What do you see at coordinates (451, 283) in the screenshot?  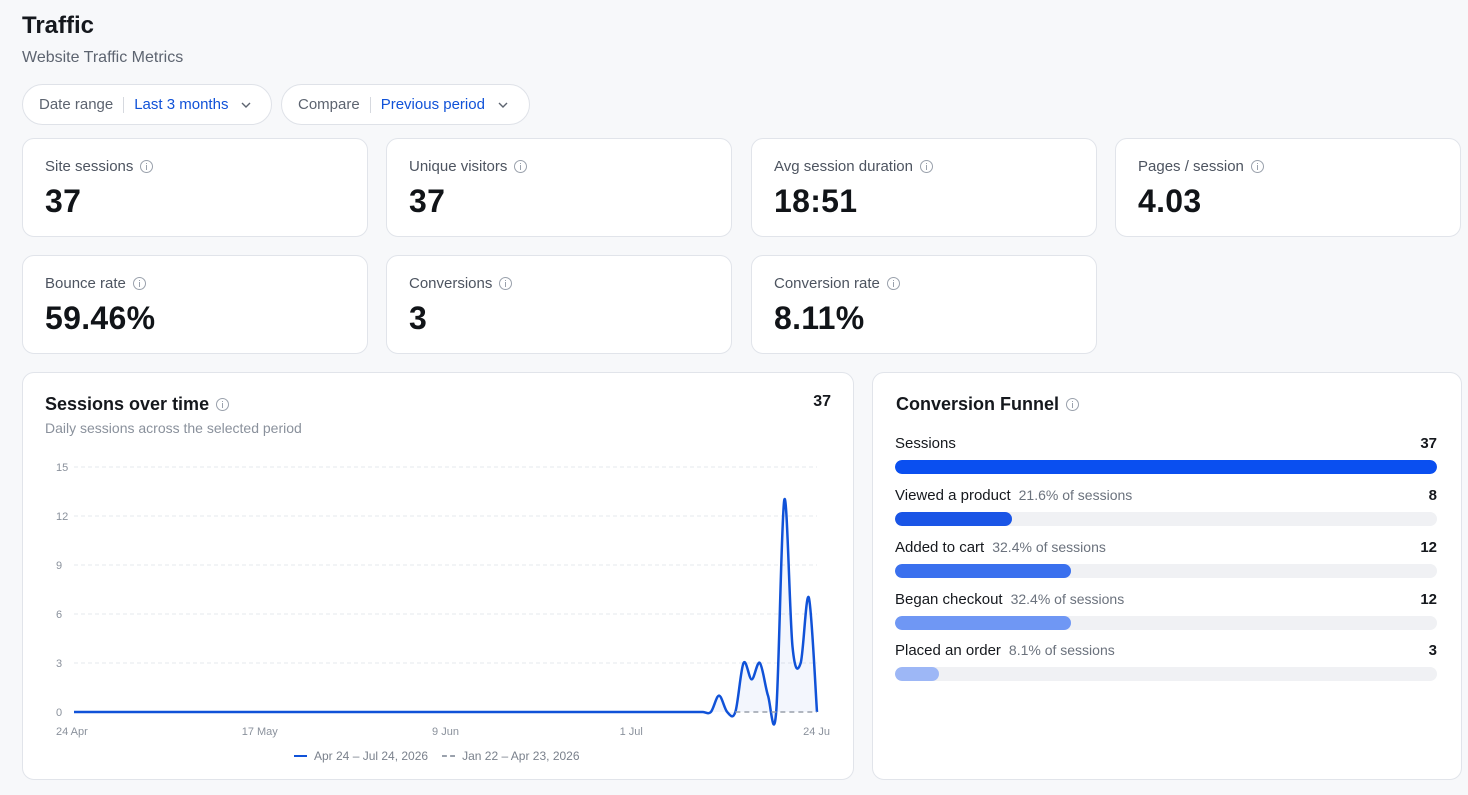 I see `stat-label: Conversions` at bounding box center [451, 283].